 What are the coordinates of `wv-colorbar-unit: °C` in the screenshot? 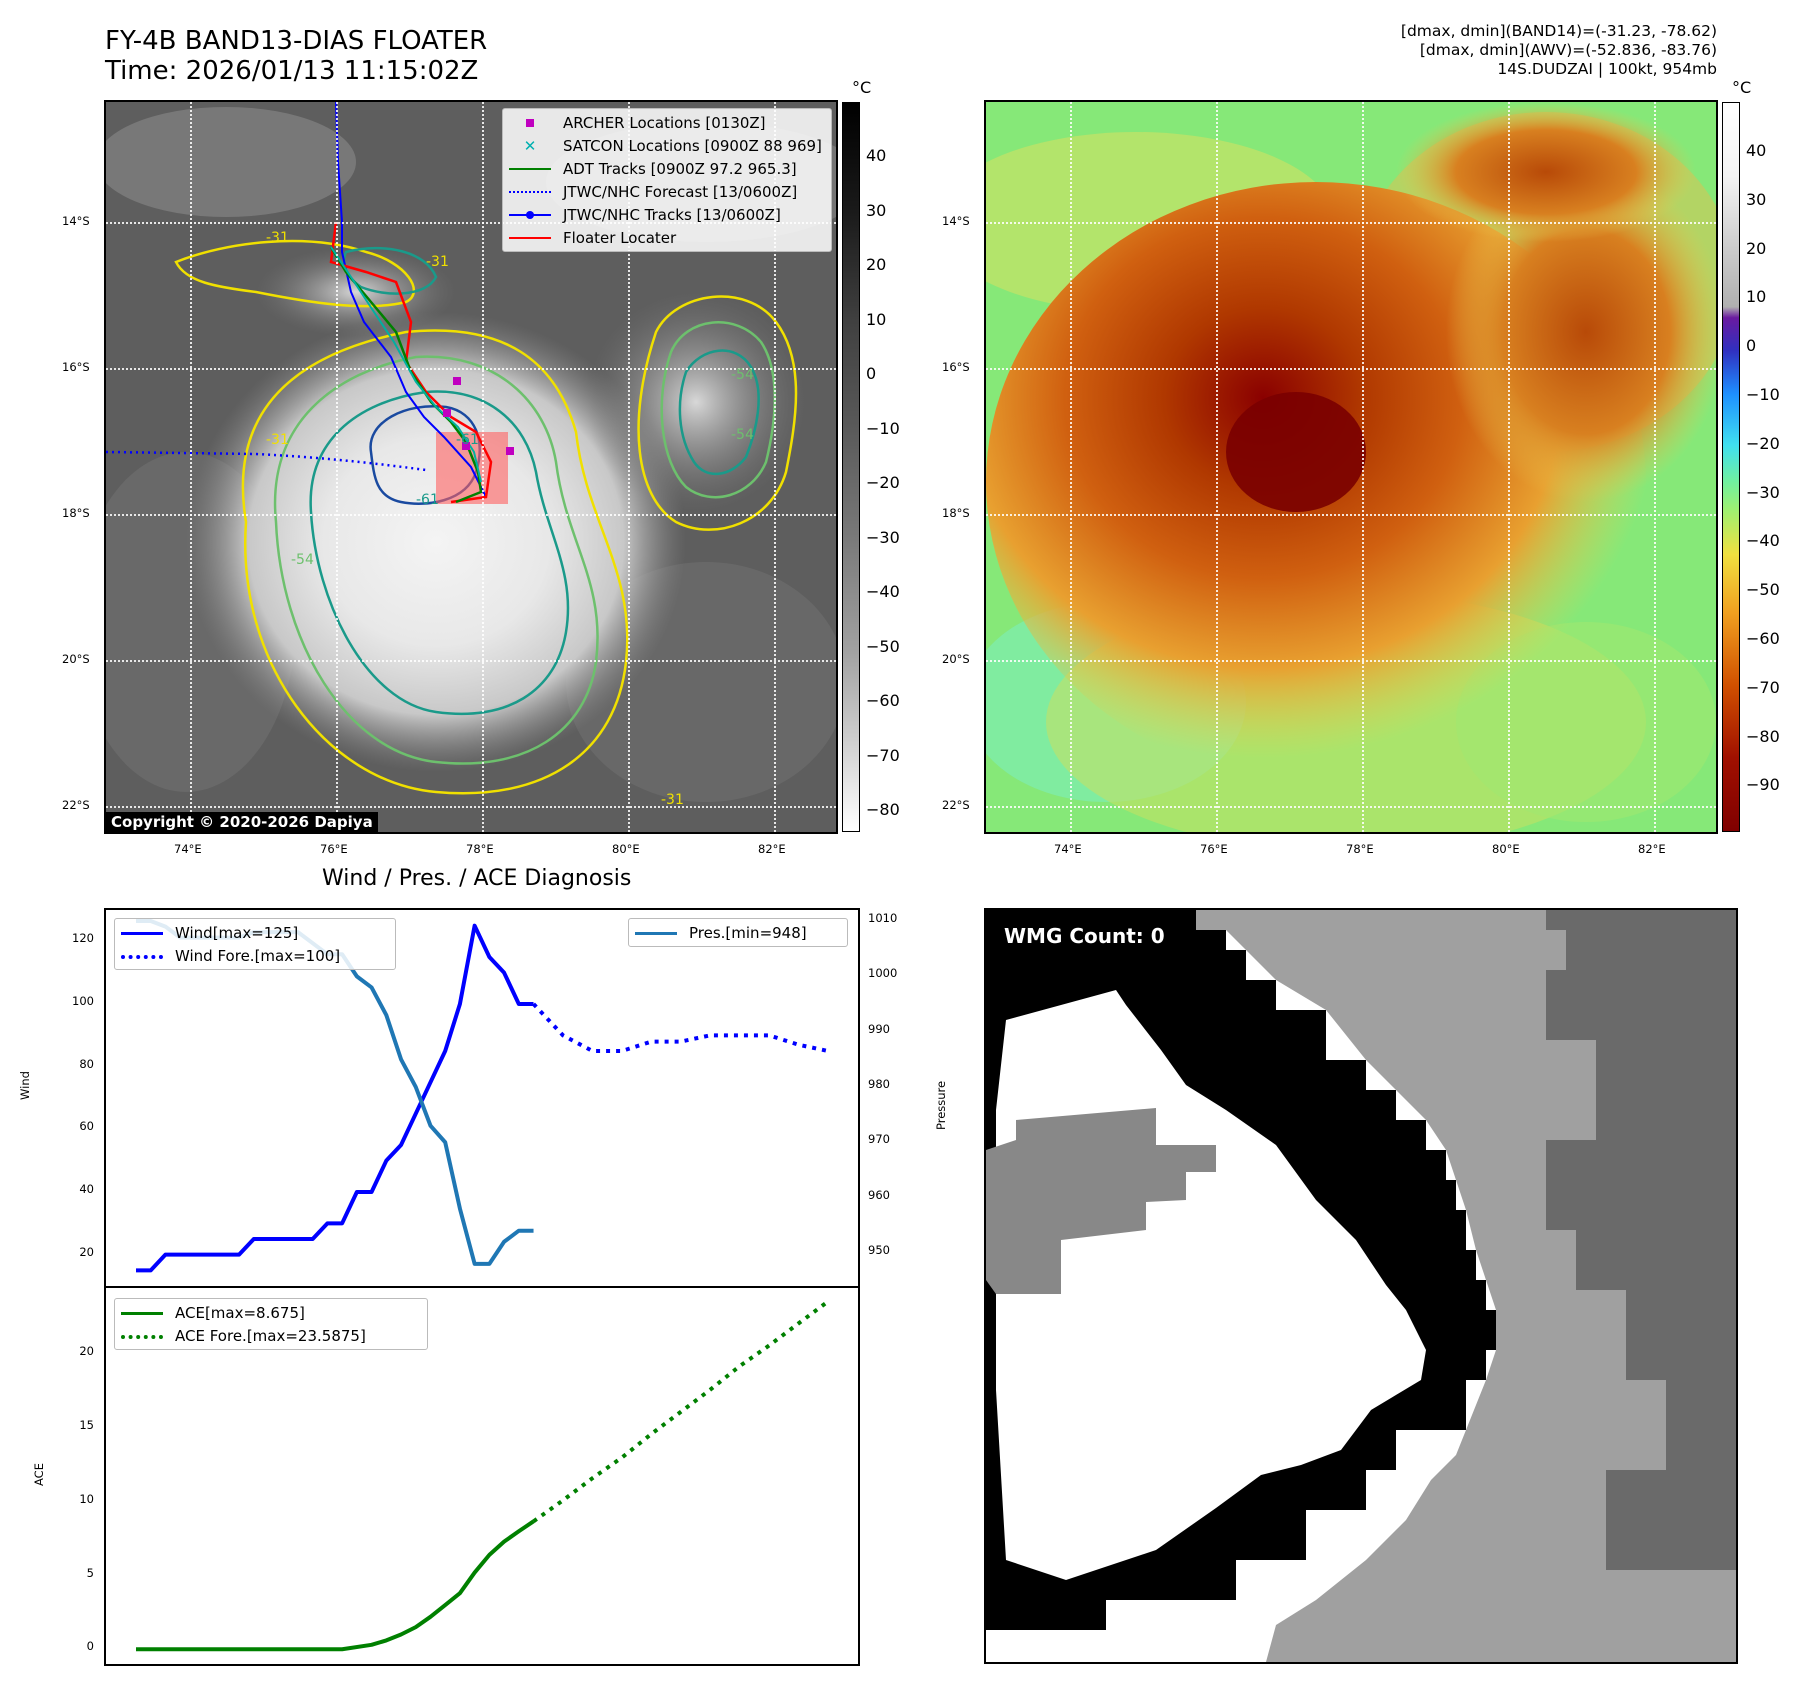 It's located at (1742, 87).